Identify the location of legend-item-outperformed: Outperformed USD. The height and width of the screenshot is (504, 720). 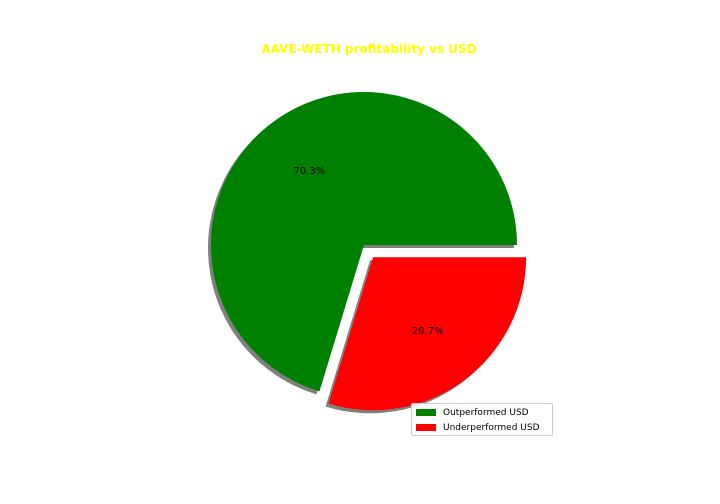
(482, 412).